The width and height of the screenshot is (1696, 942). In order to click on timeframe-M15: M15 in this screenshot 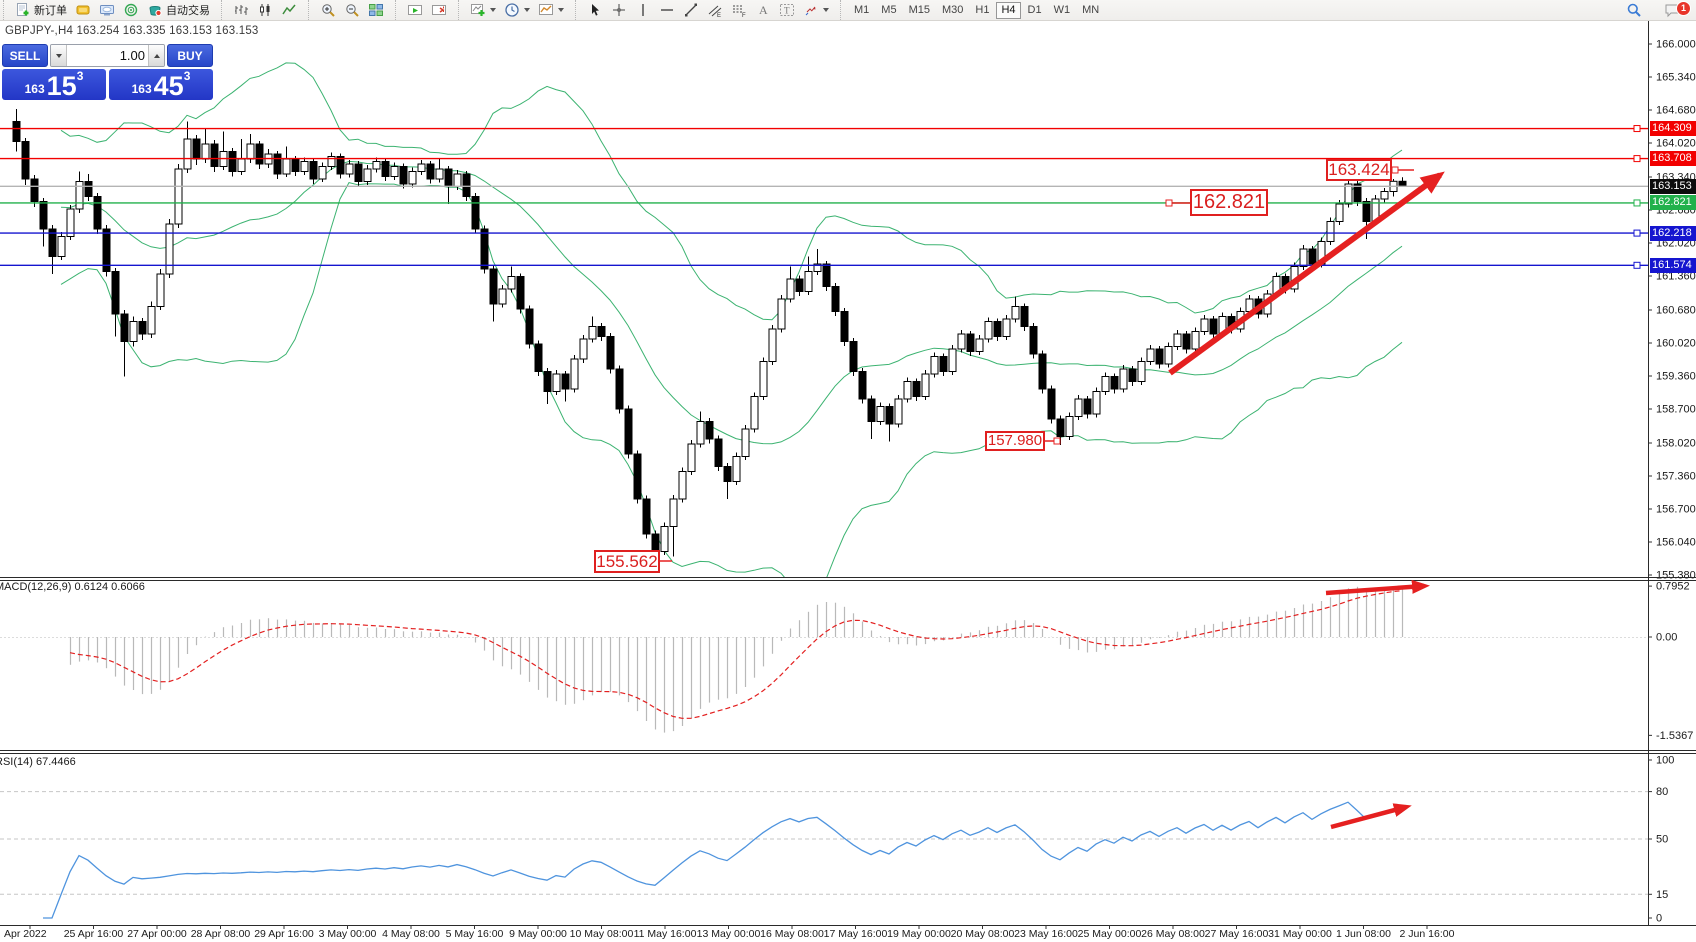, I will do `click(919, 10)`.